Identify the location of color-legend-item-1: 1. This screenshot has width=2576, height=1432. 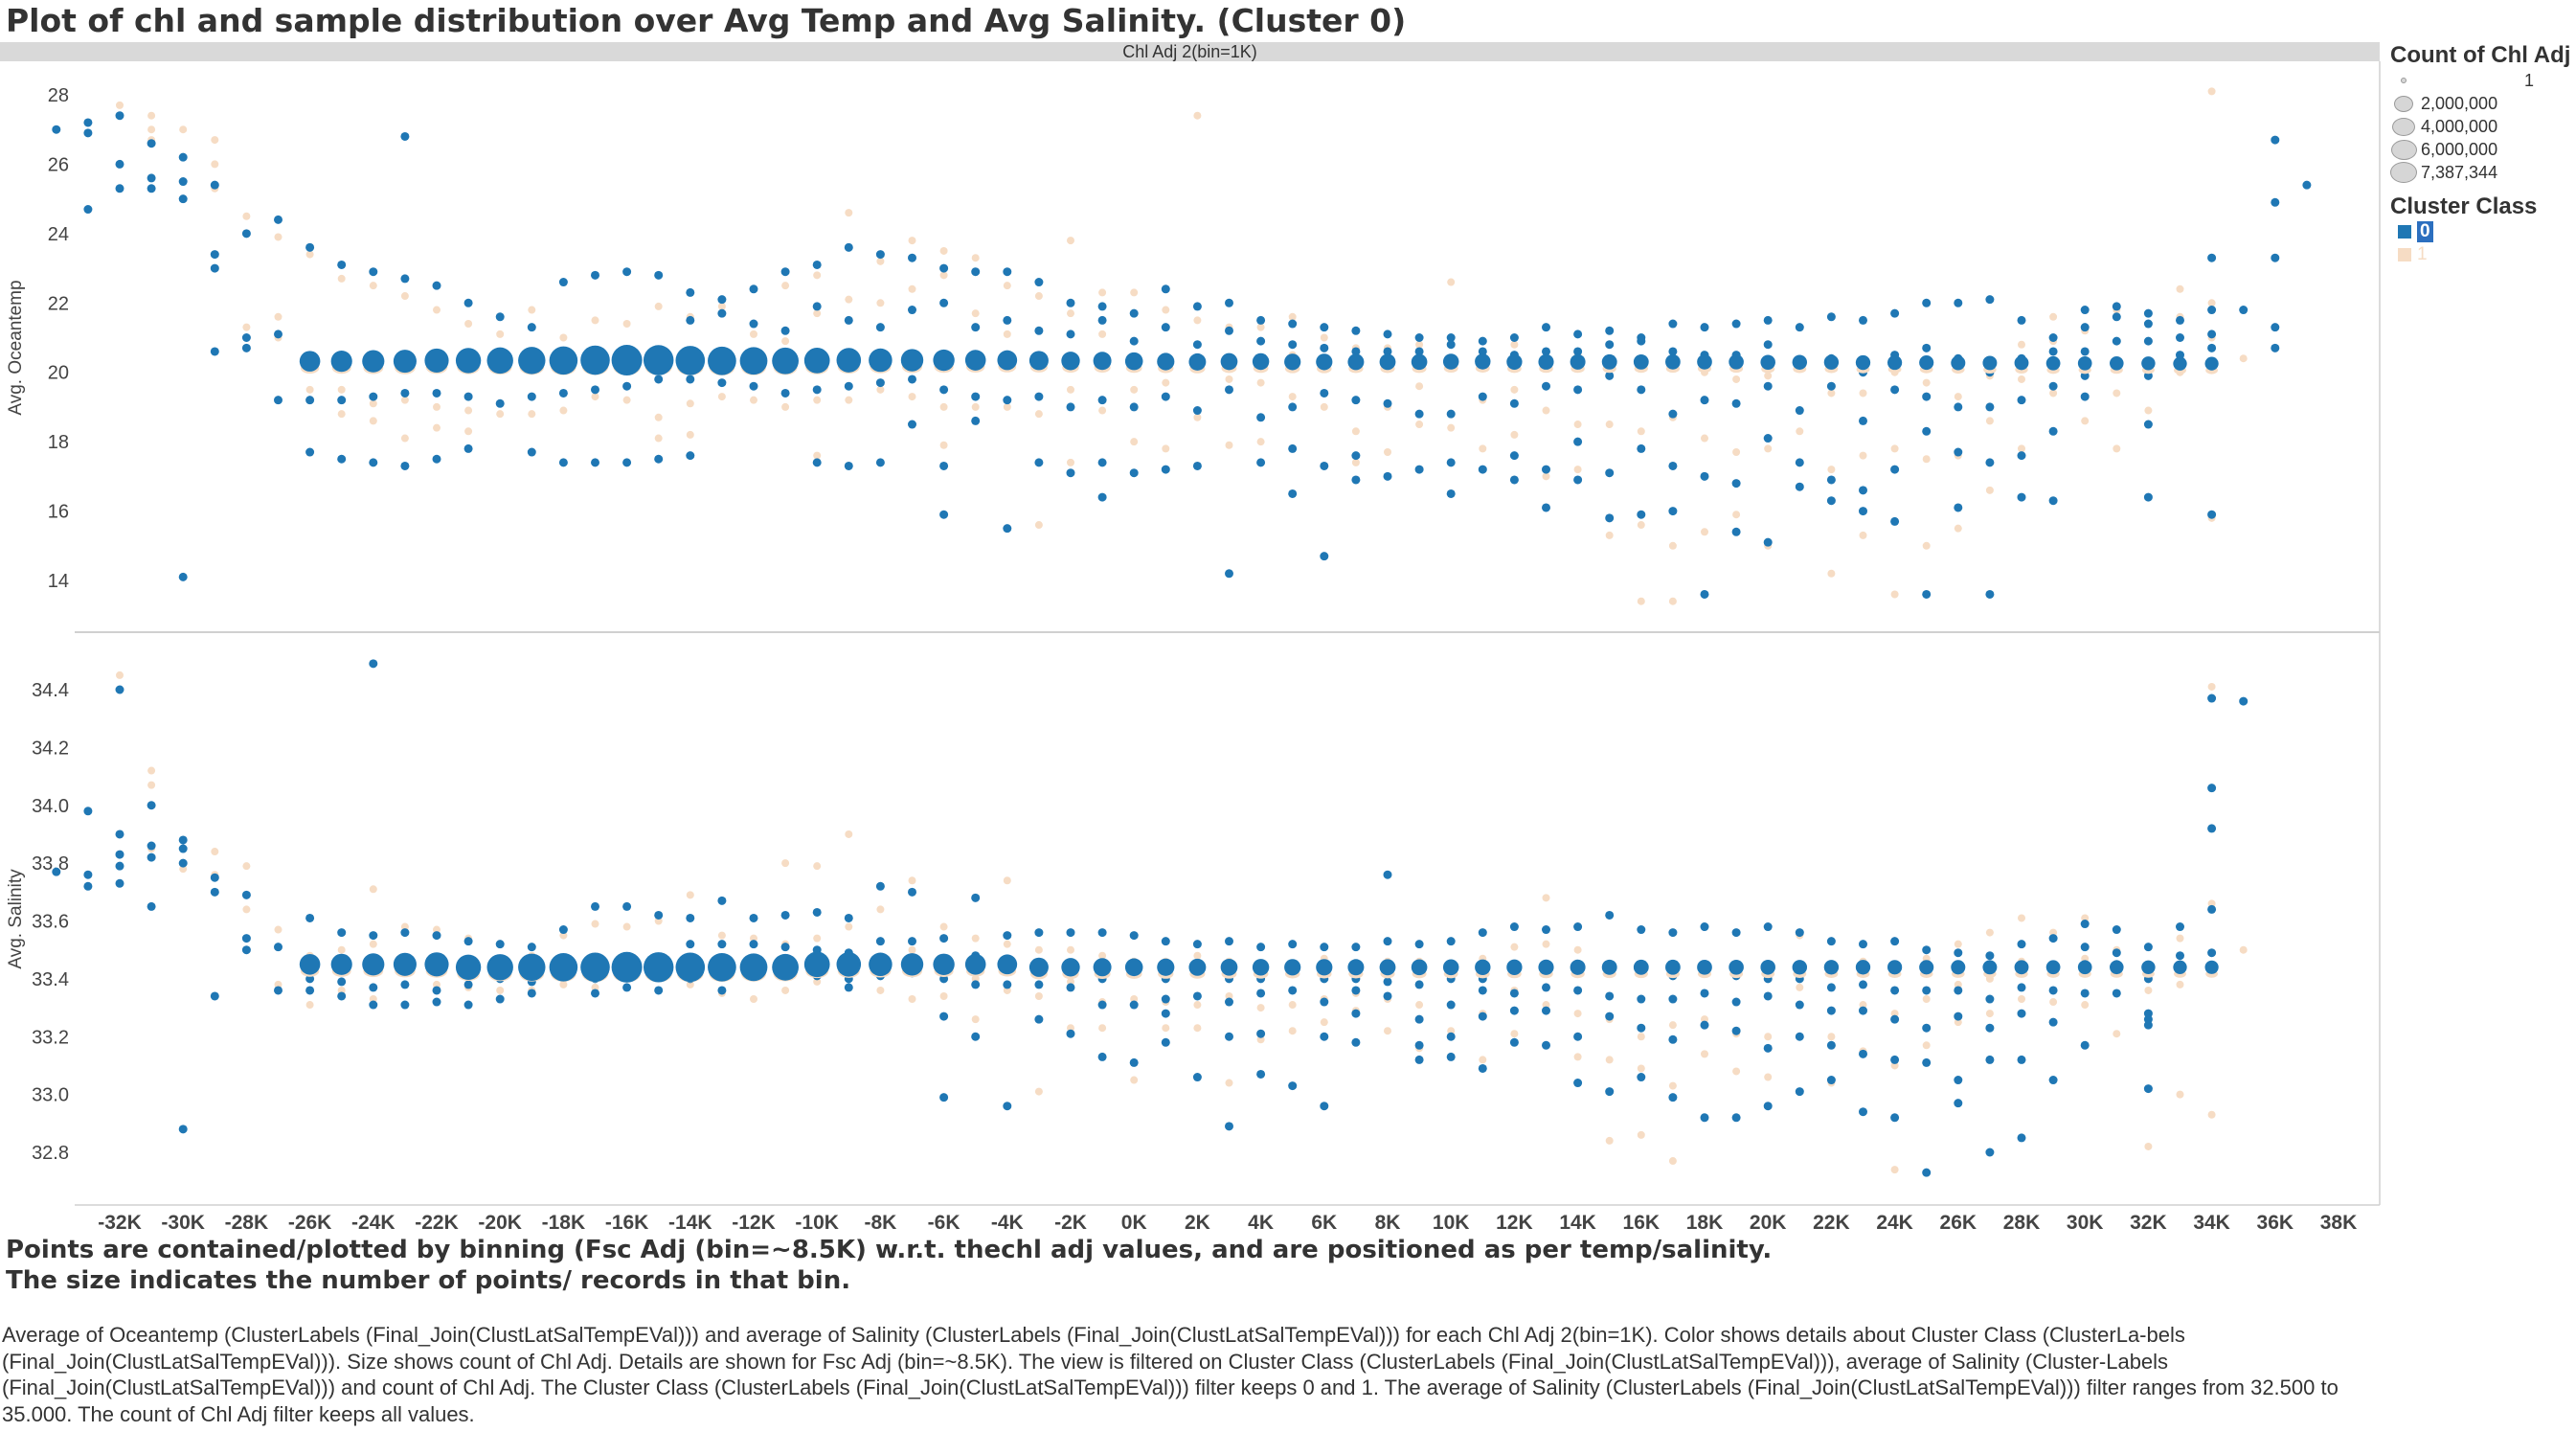
(2483, 254).